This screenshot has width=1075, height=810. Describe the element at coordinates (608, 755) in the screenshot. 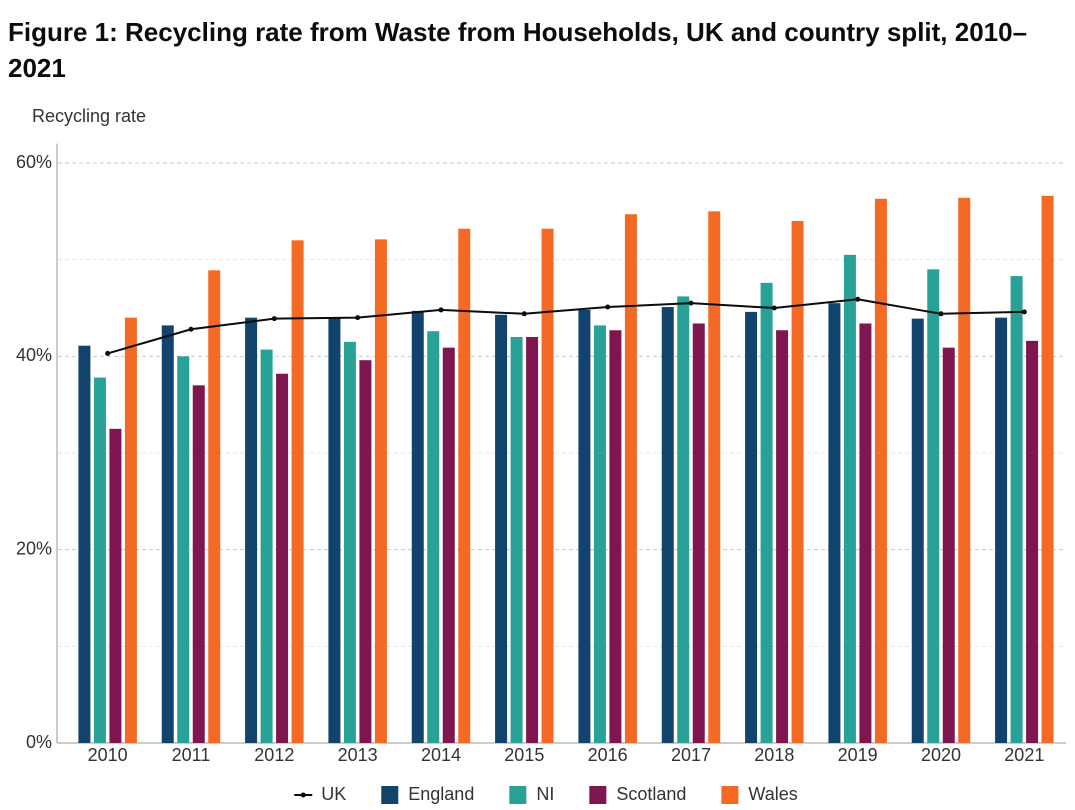

I see `x-tick-label: 2016` at that location.